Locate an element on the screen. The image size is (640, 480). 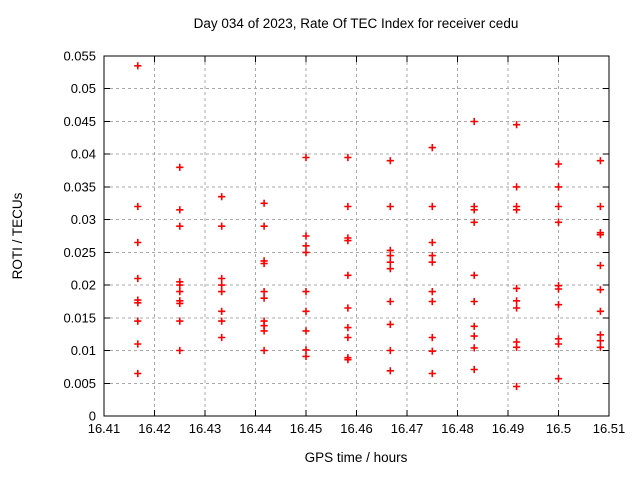
y-axis-label: ROTI / TECUs is located at coordinates (17, 235).